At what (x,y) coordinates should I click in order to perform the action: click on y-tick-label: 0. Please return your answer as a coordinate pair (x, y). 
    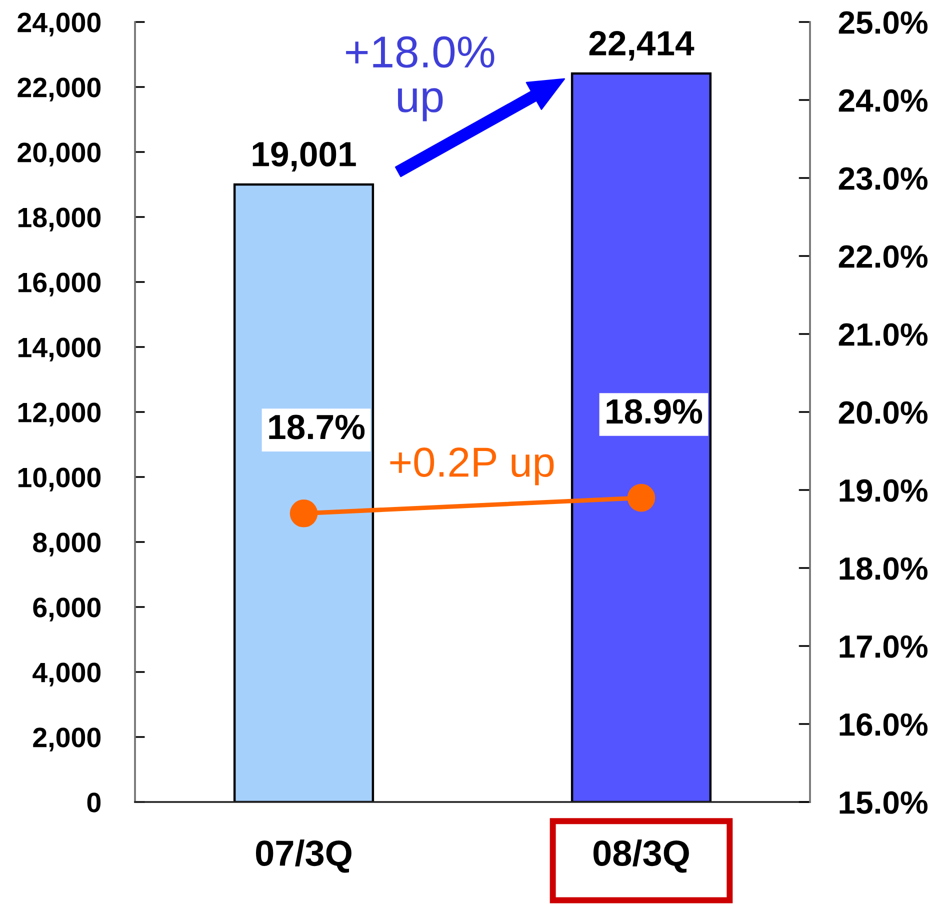
    Looking at the image, I should click on (94, 802).